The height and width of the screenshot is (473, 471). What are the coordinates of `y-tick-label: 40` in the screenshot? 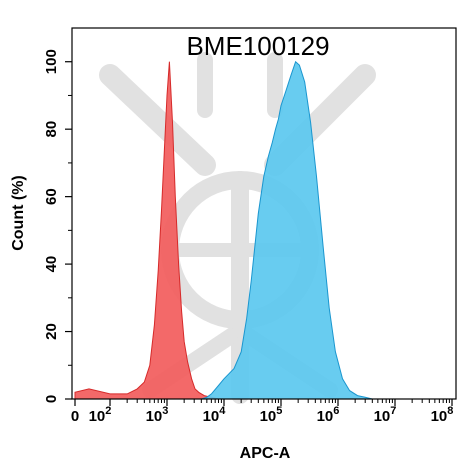 It's located at (51, 264).